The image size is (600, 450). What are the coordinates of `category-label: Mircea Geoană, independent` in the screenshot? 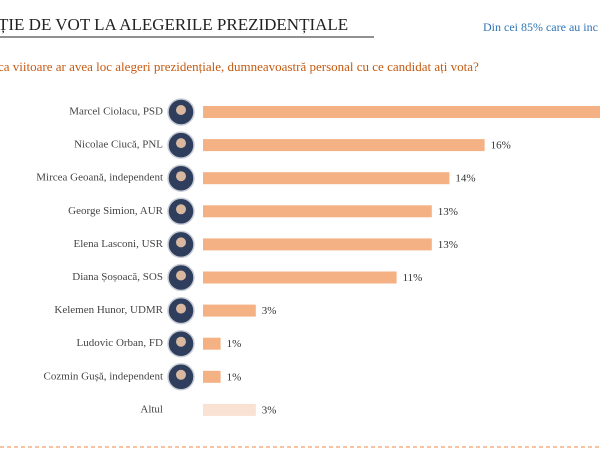 It's located at (99, 178).